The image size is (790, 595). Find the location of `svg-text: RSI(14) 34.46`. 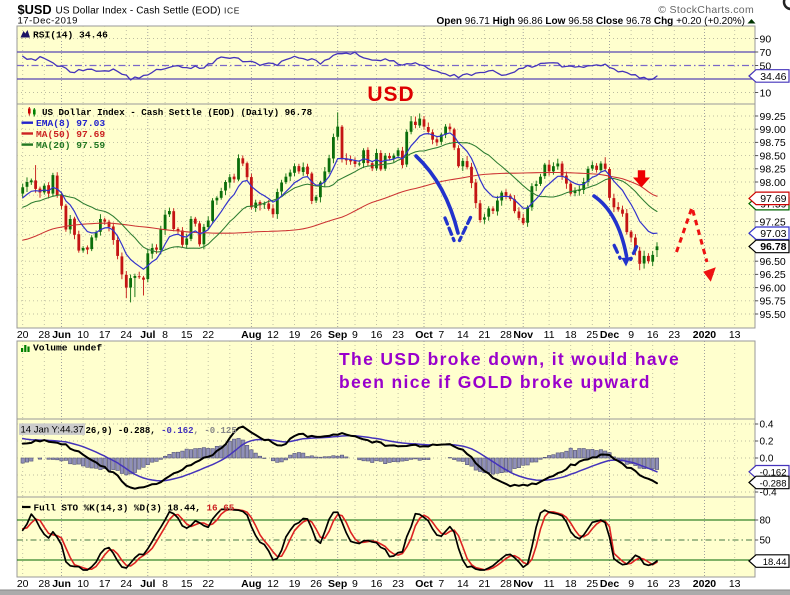

svg-text: RSI(14) 34.46 is located at coordinates (70, 35).